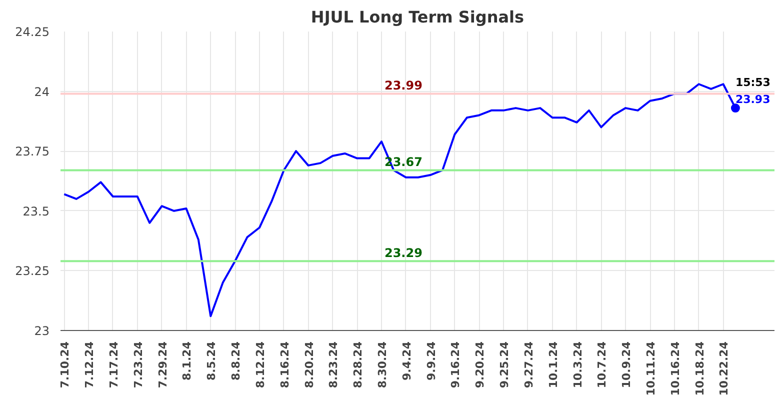  I want to click on x-tick-label: 8.23.24, so click(333, 364).